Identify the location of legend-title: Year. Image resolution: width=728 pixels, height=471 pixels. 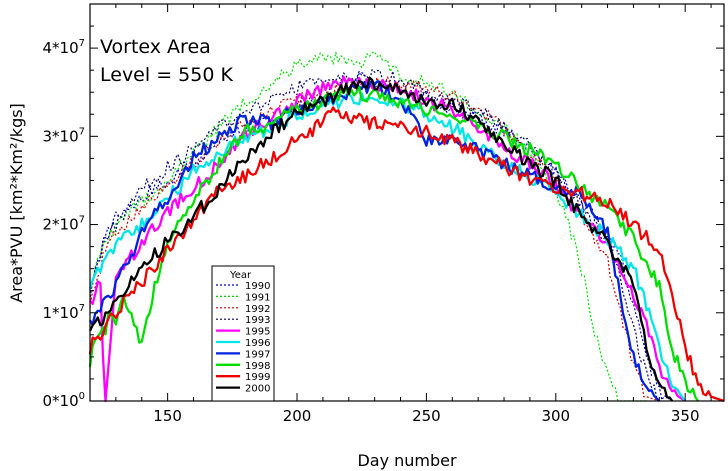
(240, 275).